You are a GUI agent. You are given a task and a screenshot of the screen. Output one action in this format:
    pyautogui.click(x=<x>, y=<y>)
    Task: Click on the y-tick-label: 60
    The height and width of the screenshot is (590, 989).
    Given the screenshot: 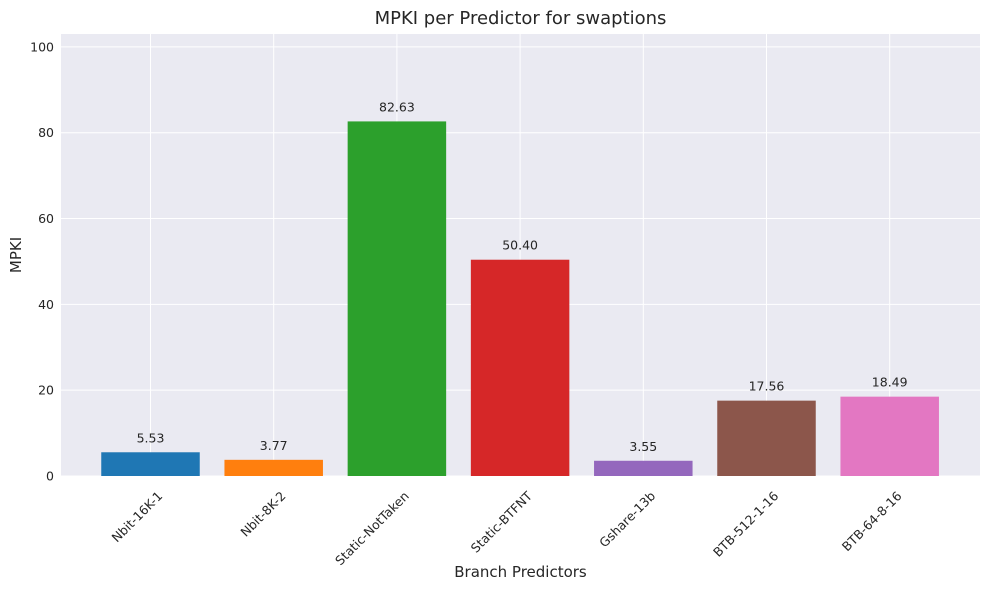 What is the action you would take?
    pyautogui.click(x=46, y=218)
    